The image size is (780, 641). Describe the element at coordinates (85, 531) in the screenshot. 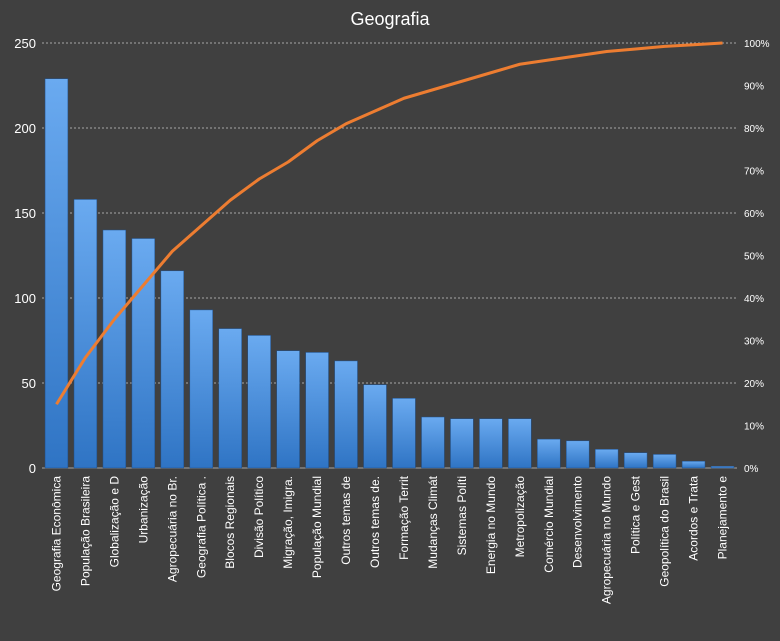

I see `category-label: População Brasileira` at that location.